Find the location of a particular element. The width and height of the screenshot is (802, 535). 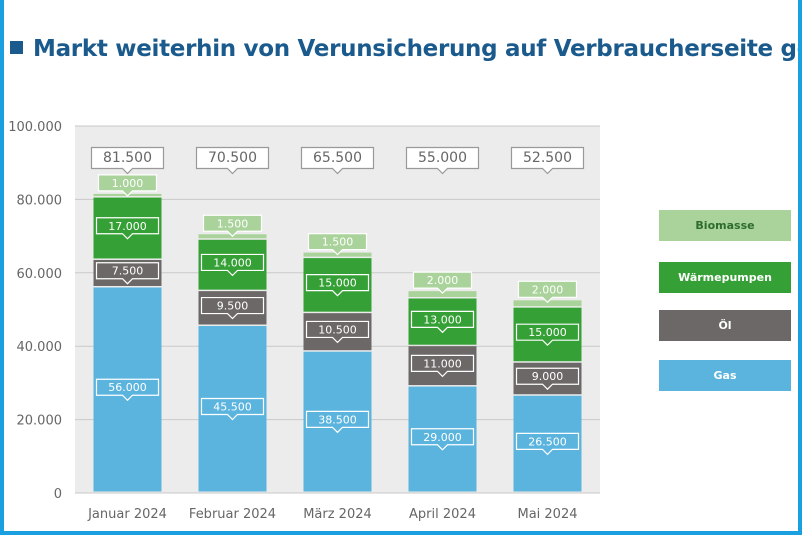

segment-label: 13.000 is located at coordinates (442, 319).